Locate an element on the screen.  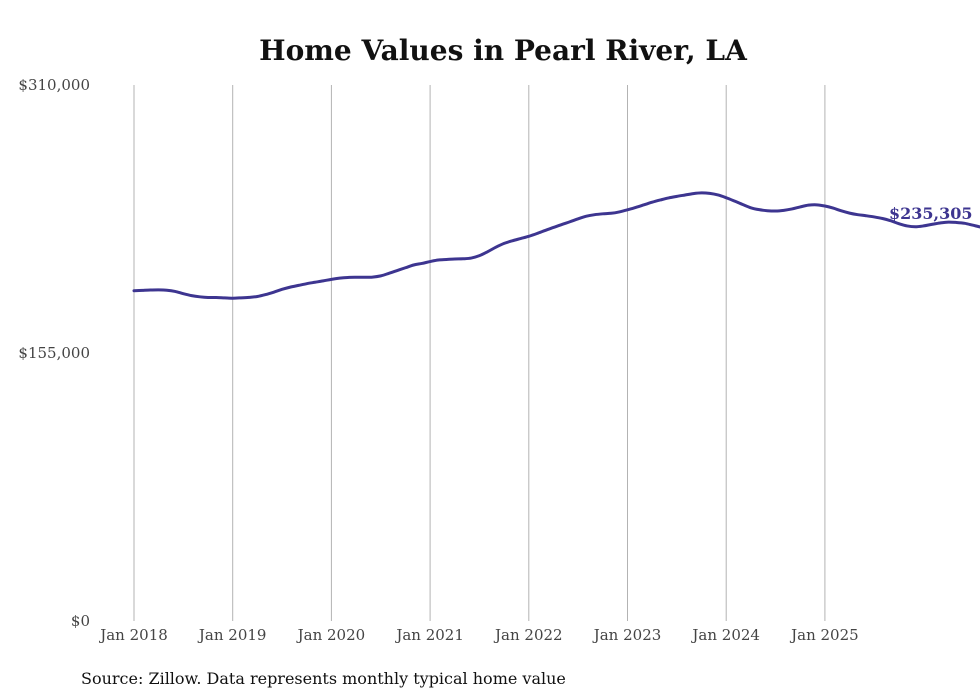
x-tick-label: Jan 2023 is located at coordinates (627, 635).